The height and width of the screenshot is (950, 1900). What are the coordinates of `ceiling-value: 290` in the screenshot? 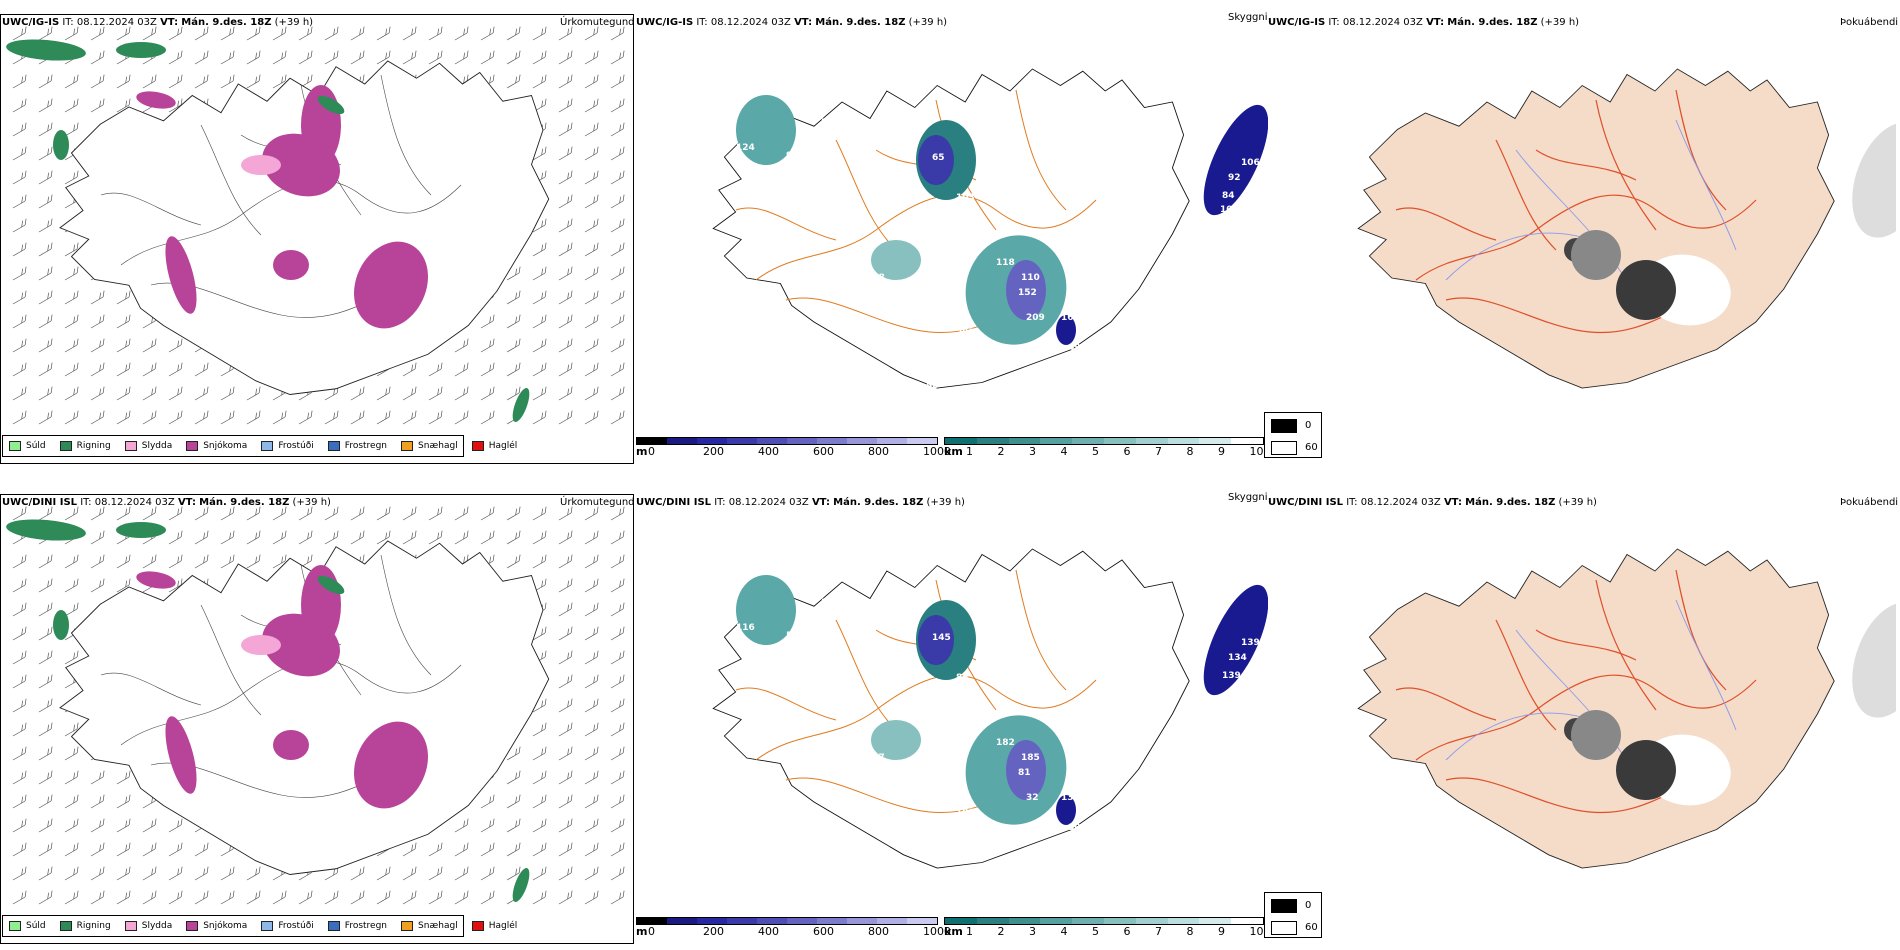 It's located at (770, 88).